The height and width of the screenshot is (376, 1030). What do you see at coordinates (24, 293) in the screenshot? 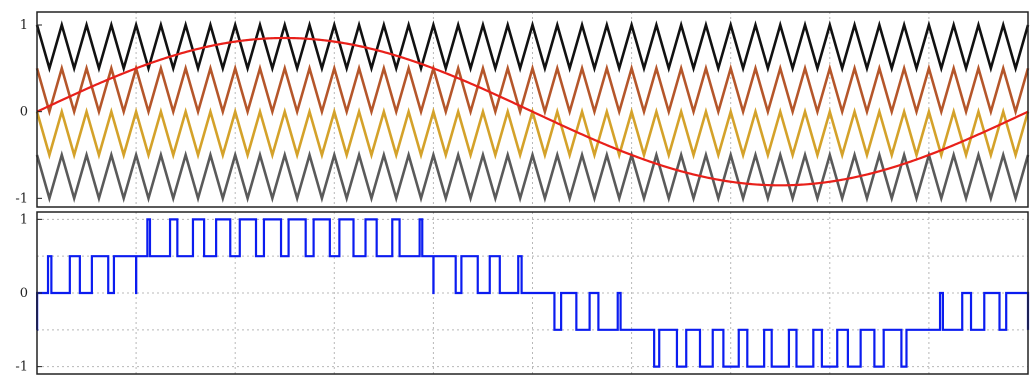
I see `bottom-ytick-label-1: 0` at bounding box center [24, 293].